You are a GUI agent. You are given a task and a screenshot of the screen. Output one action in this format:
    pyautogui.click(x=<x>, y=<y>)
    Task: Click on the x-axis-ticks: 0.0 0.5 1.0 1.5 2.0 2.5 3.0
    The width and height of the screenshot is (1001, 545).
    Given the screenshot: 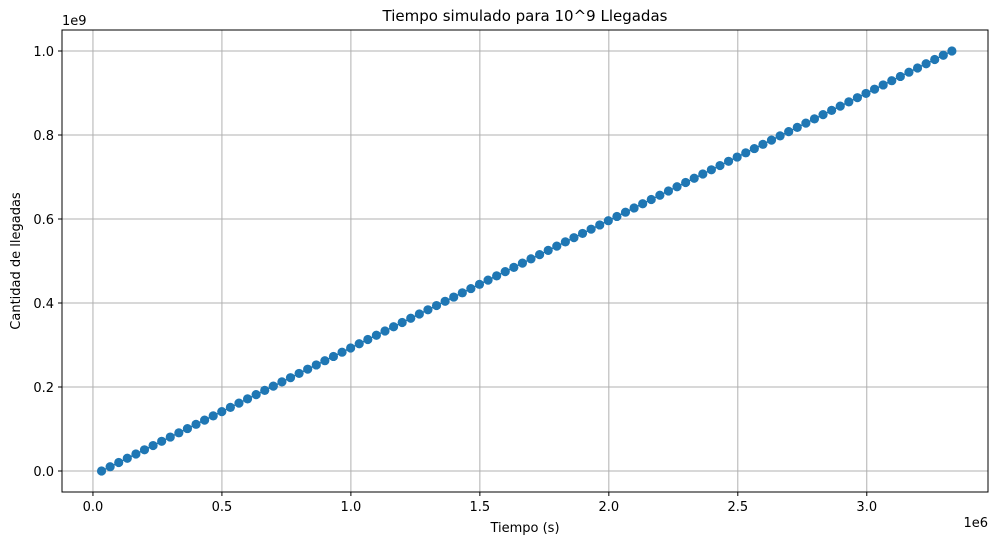 What is the action you would take?
    pyautogui.click(x=480, y=503)
    